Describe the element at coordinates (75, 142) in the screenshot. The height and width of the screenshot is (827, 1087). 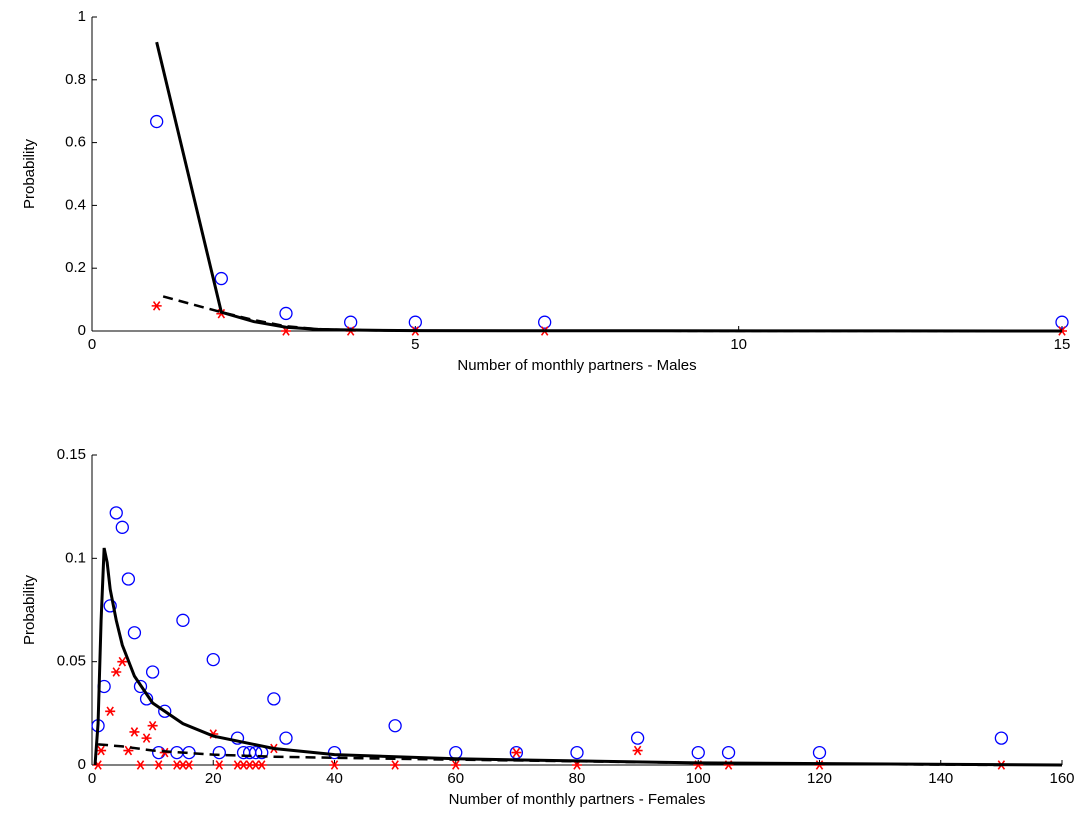
I see `y-tick-label: 0.6` at that location.